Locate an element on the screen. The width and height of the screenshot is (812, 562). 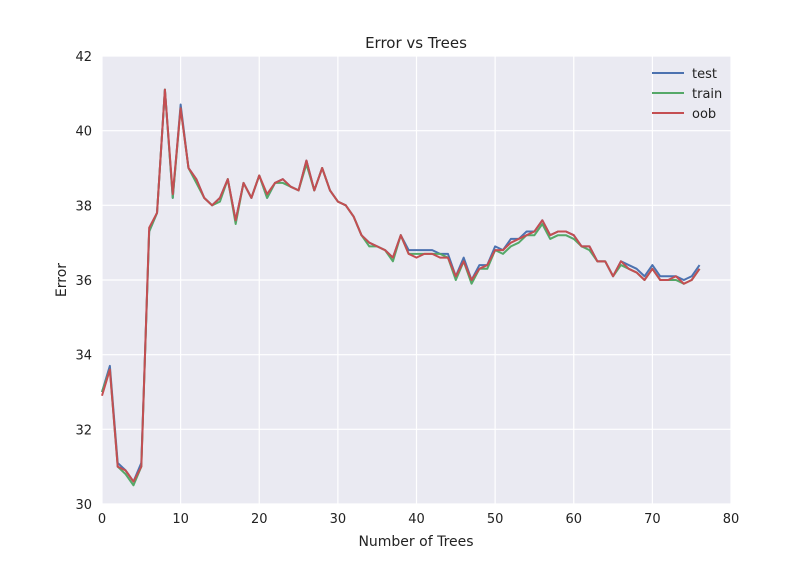
y-tick-label: 30 is located at coordinates (83, 505).